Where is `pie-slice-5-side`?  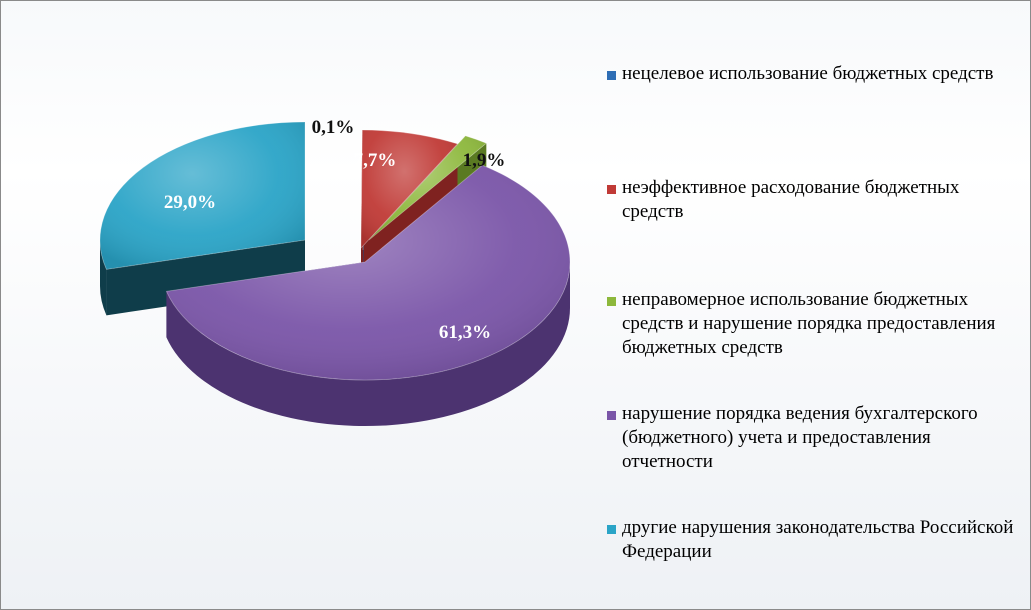
pie-slice-5-side is located at coordinates (103, 278).